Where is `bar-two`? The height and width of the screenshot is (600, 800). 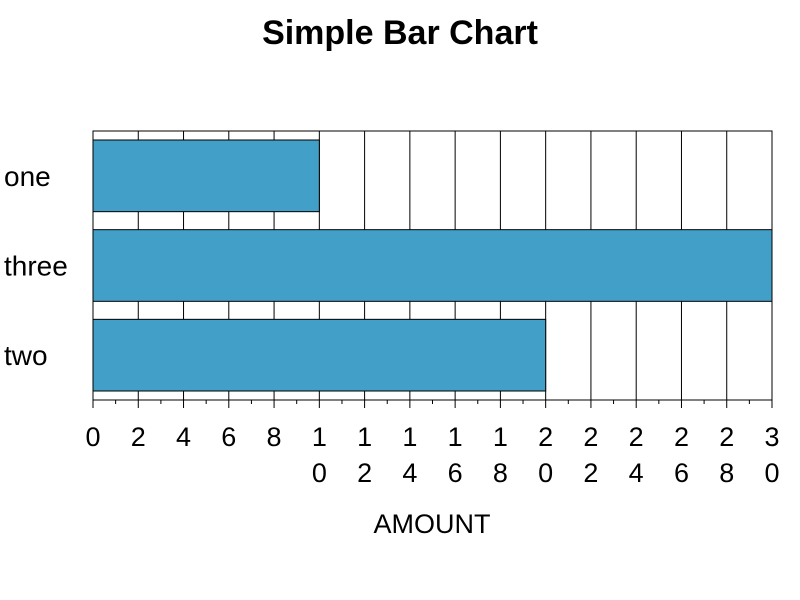 bar-two is located at coordinates (319, 355).